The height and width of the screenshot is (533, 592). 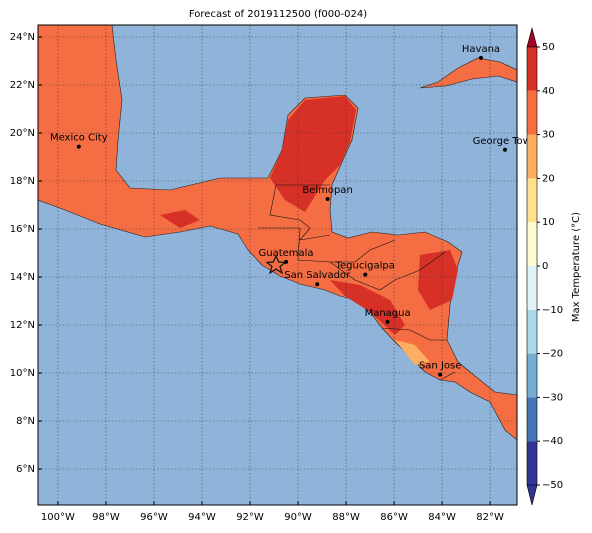 I want to click on city-label: San Salvador, so click(x=317, y=275).